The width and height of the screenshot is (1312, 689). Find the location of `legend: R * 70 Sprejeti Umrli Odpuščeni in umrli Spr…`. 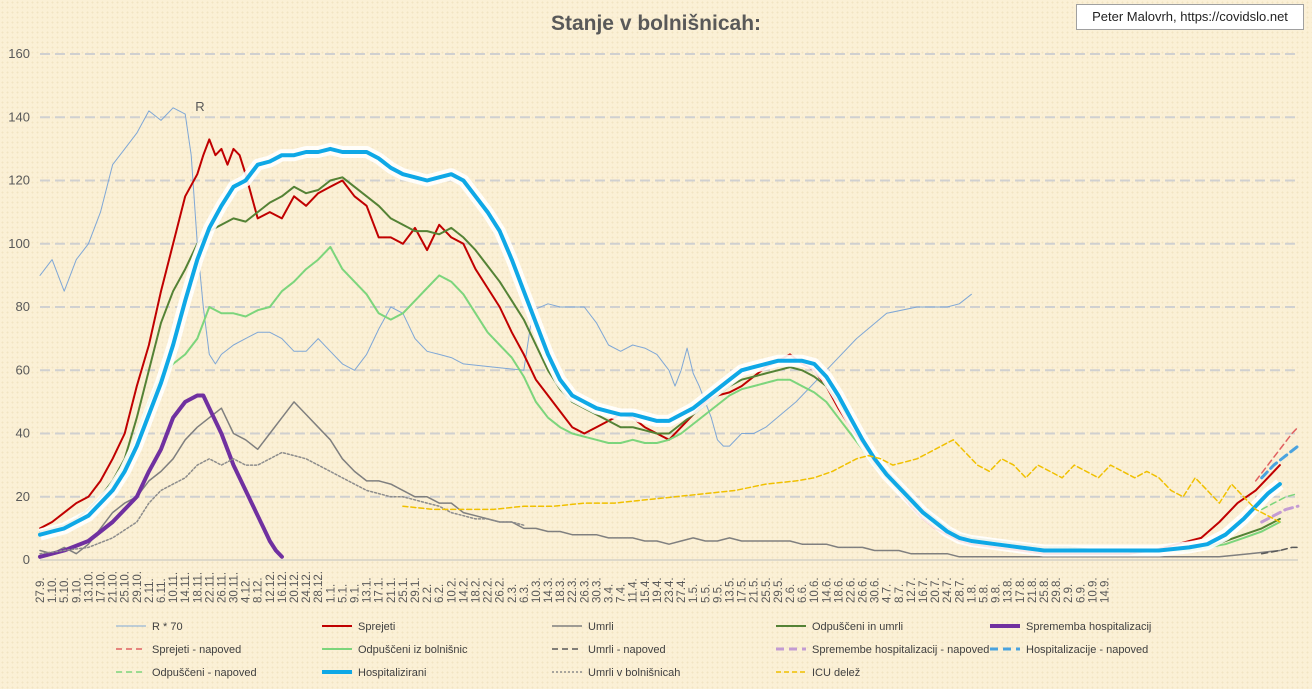

legend: R * 70 Sprejeti Umrli Odpuščeni in umrli Spr… is located at coordinates (633, 650).